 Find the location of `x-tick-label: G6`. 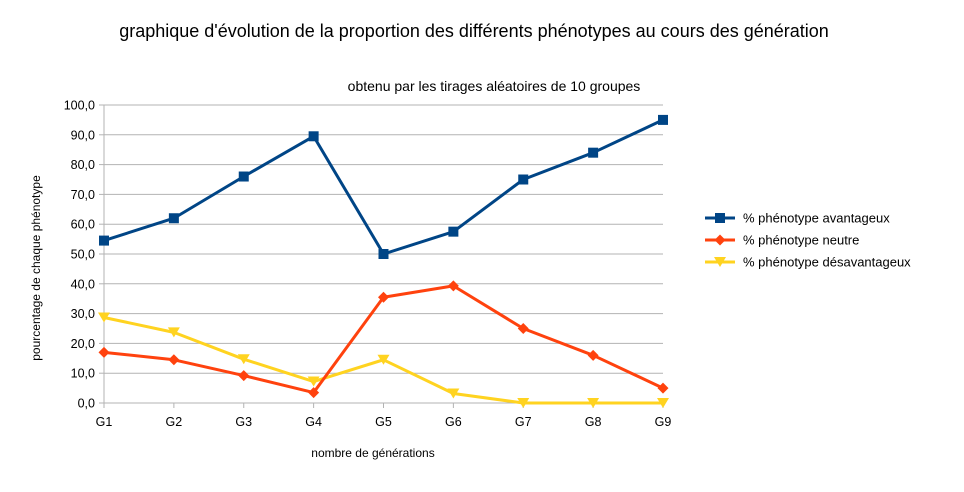

x-tick-label: G6 is located at coordinates (453, 422).